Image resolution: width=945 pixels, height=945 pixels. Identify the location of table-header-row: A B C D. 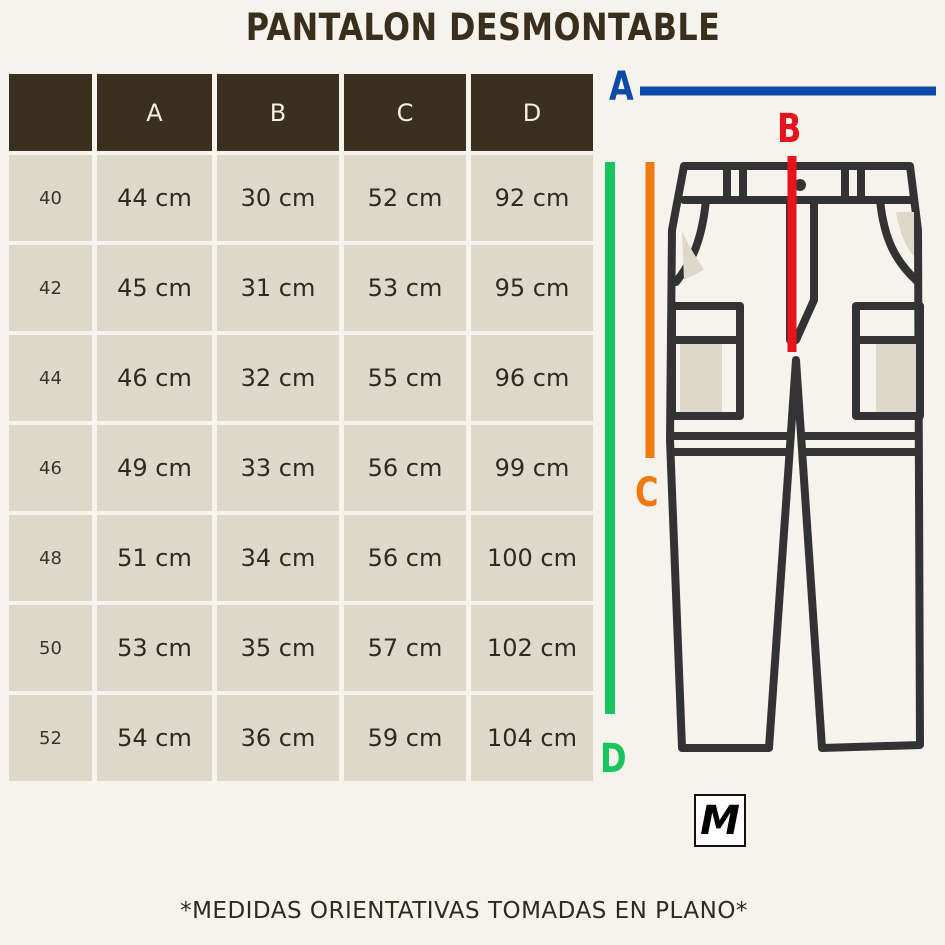
(301, 112).